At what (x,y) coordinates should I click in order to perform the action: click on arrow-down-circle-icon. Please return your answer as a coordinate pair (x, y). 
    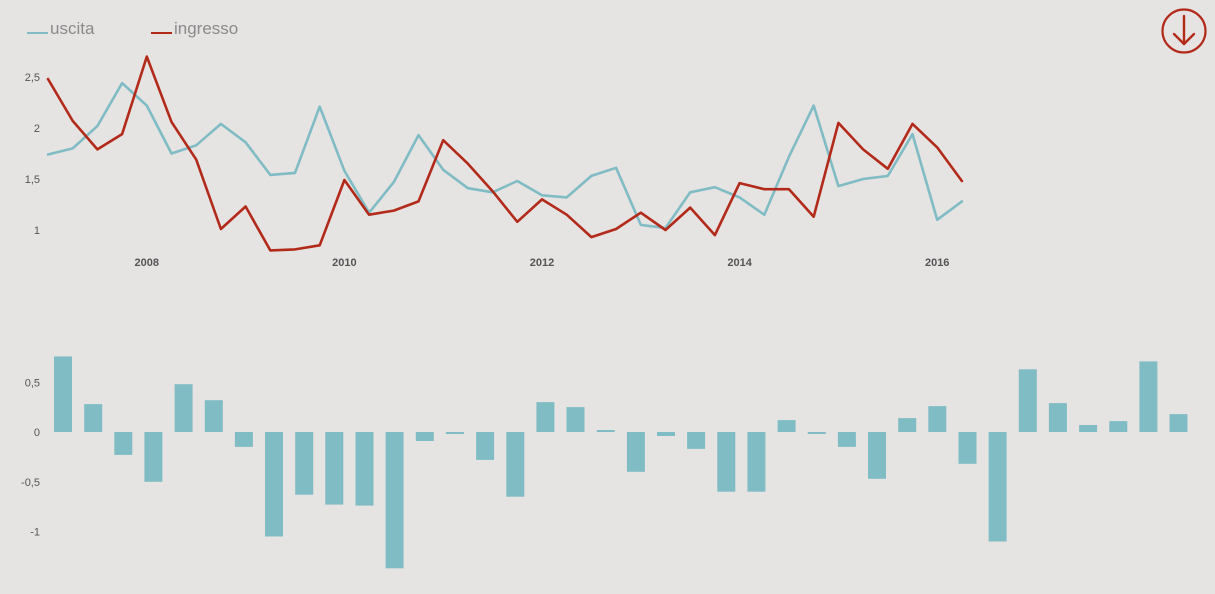
    Looking at the image, I should click on (1184, 30).